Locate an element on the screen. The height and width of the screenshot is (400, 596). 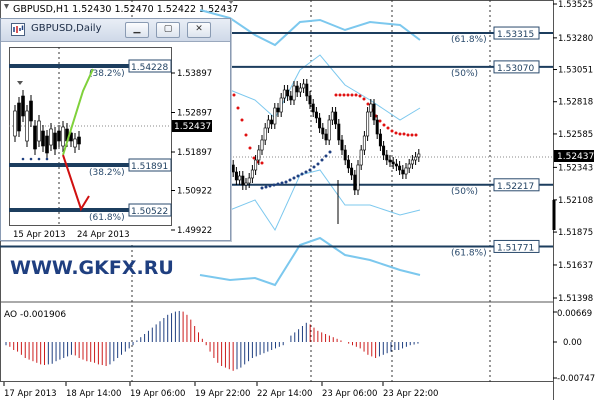
lower-inner-band is located at coordinates (310, 200).